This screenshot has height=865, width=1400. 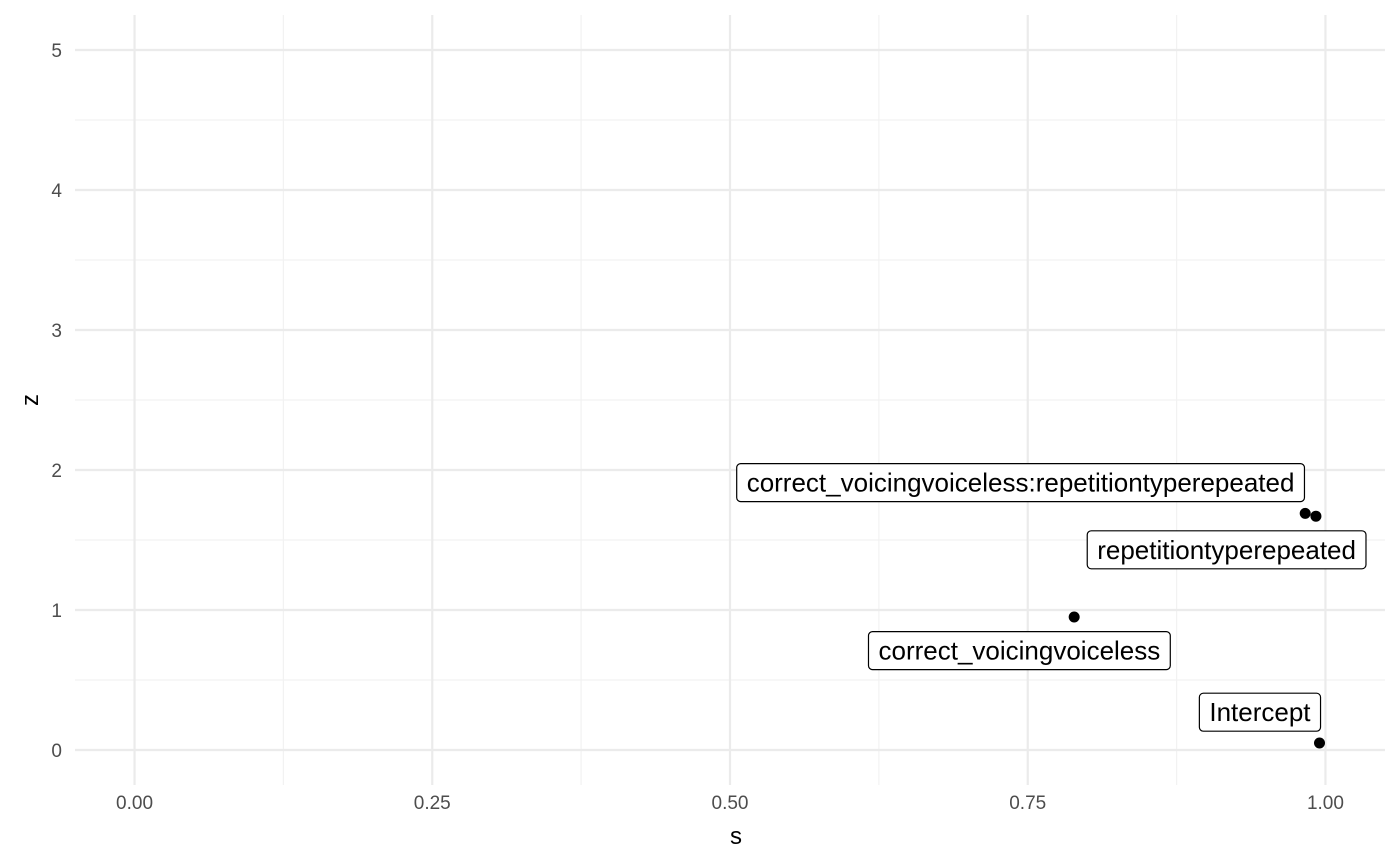 I want to click on point-label-text: repetitiontyperepeated, so click(x=1226, y=550).